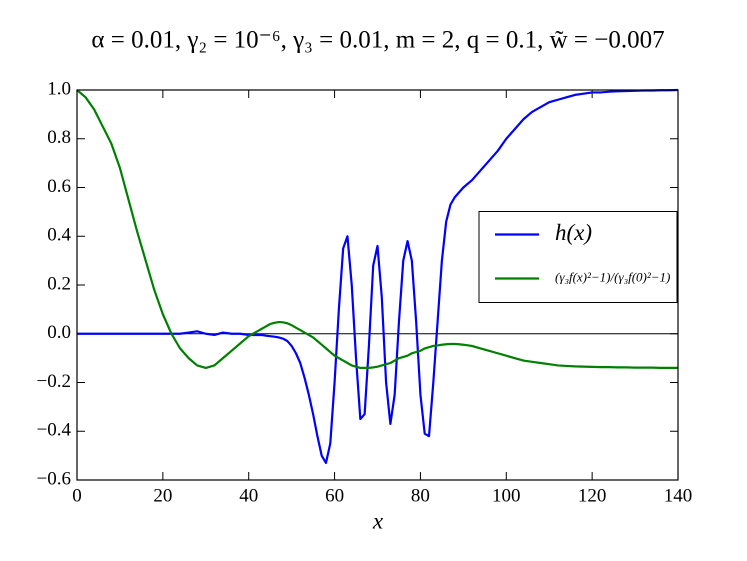 The height and width of the screenshot is (561, 747). Describe the element at coordinates (59, 332) in the screenshot. I see `y-tick-label: 0.0` at that location.